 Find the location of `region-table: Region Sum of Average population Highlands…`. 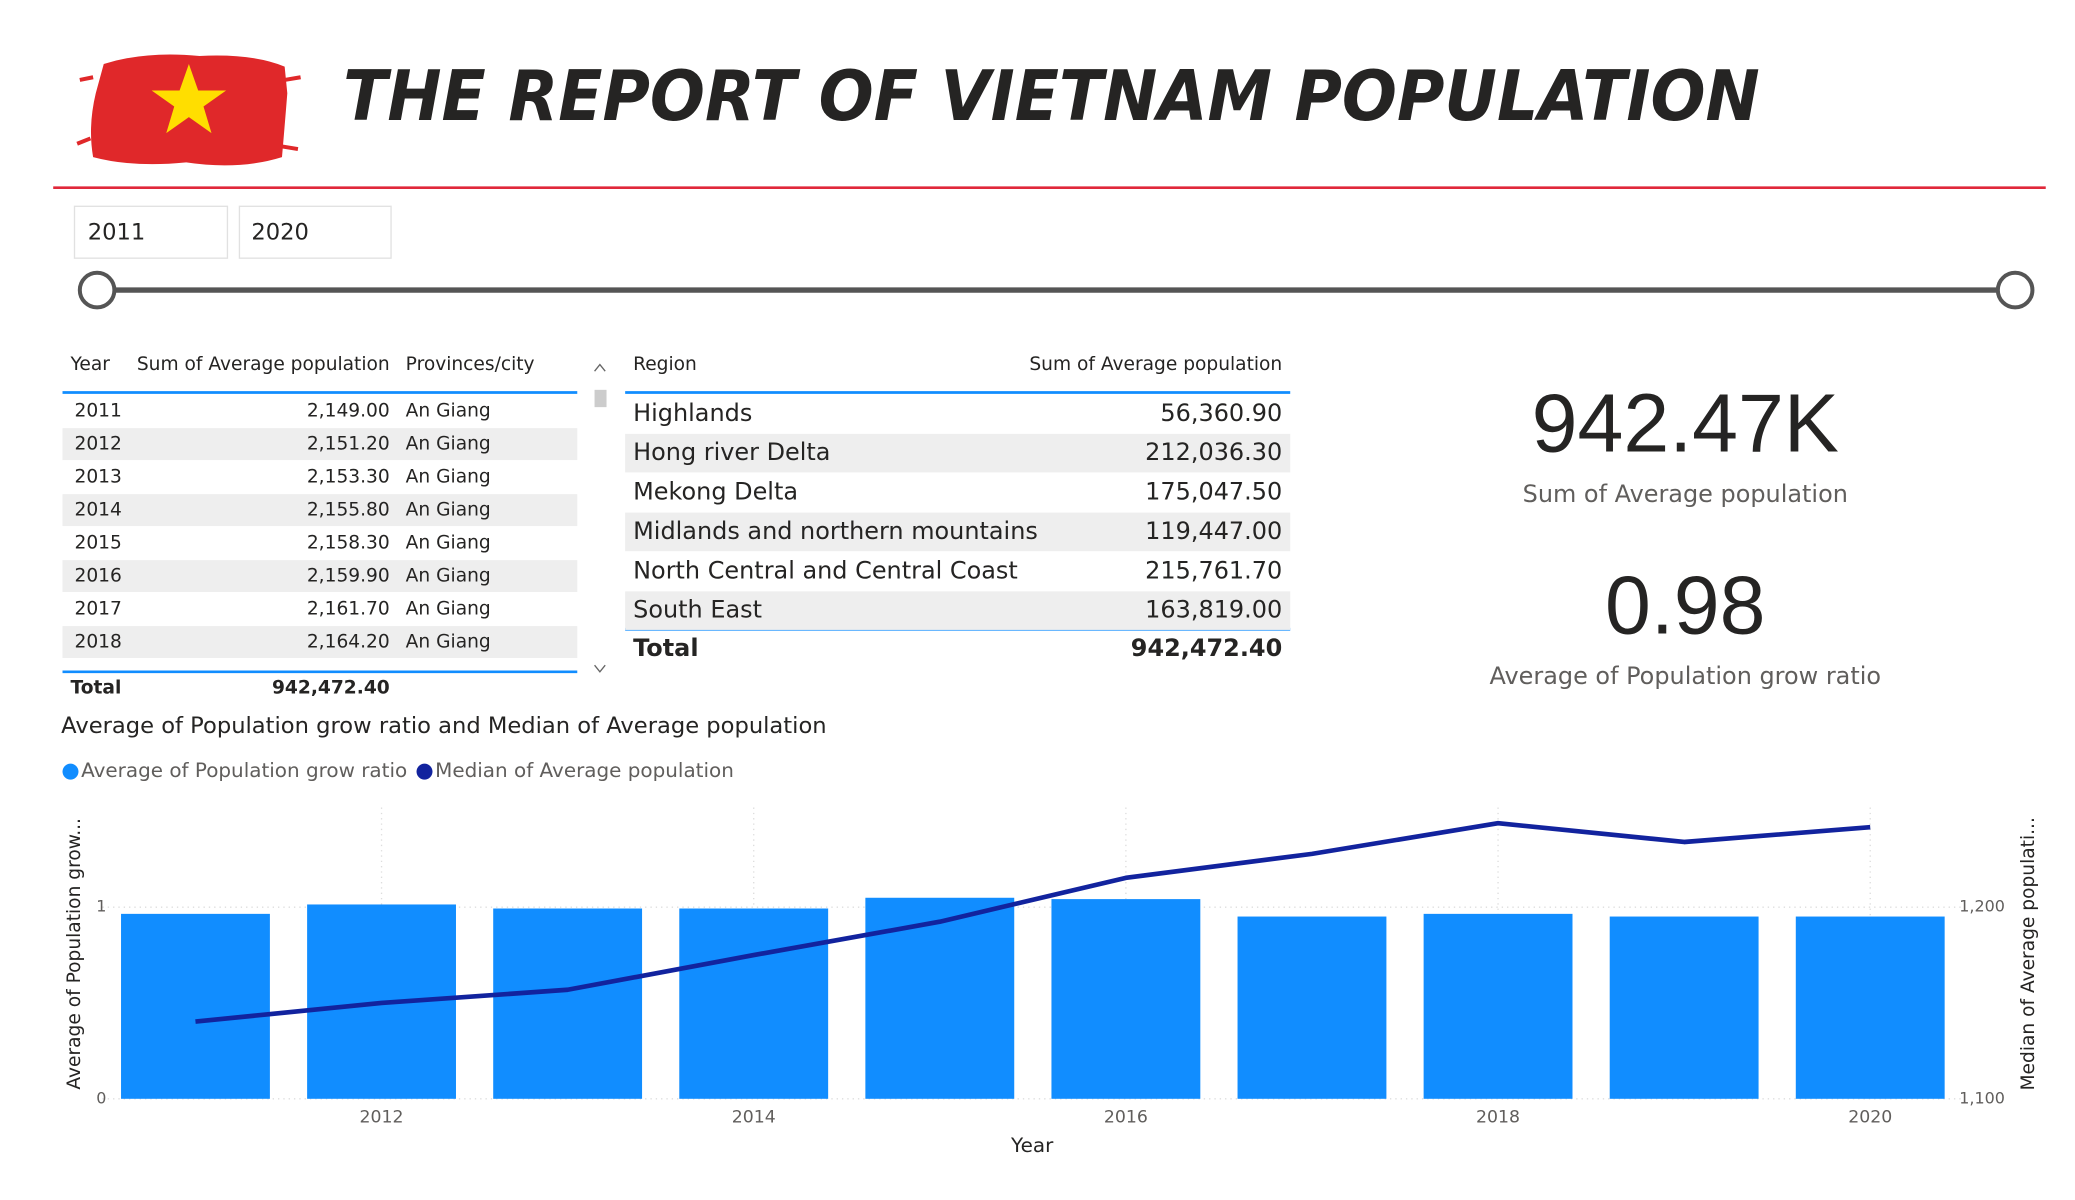

region-table: Region Sum of Average population Highlands… is located at coordinates (958, 508).